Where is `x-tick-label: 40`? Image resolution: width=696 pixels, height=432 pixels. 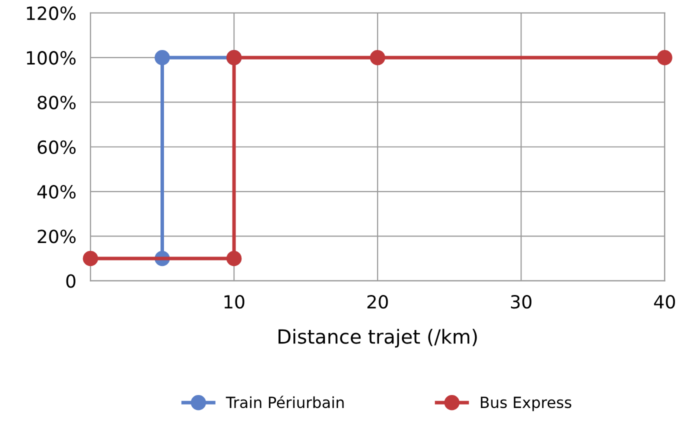 x-tick-label: 40 is located at coordinates (664, 302).